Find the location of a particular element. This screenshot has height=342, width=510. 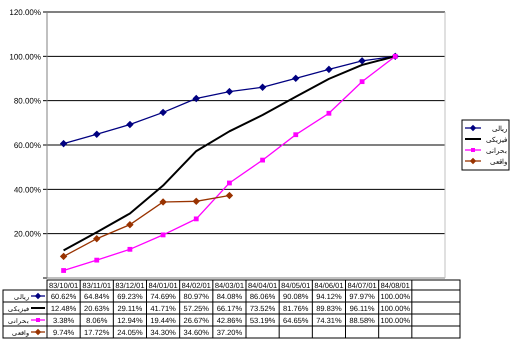

y-tick-label: 20.00% is located at coordinates (27, 234).